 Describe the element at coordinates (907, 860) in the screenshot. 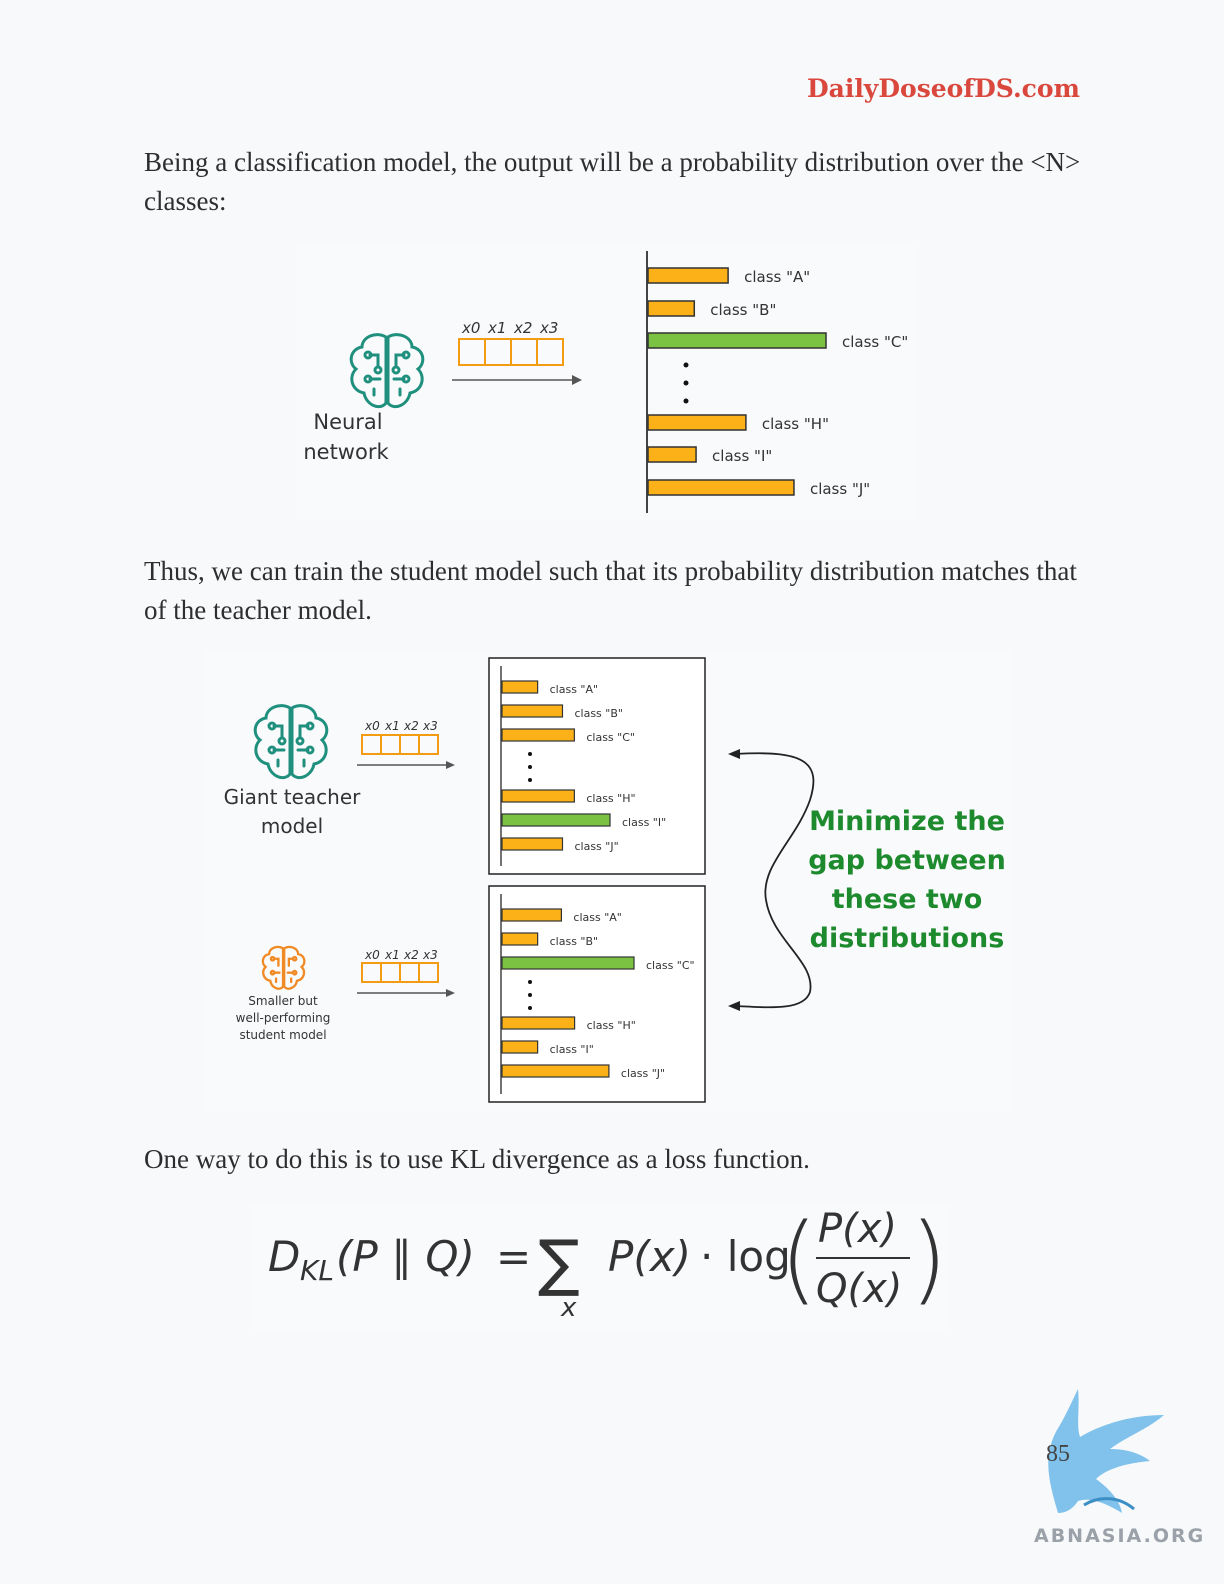

I see `note-line: gap between` at that location.